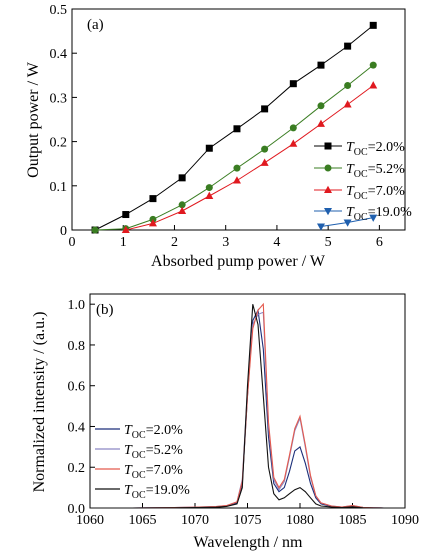 This screenshot has width=444, height=552. What do you see at coordinates (300, 520) in the screenshot?
I see `x-tick-label: 1080` at bounding box center [300, 520].